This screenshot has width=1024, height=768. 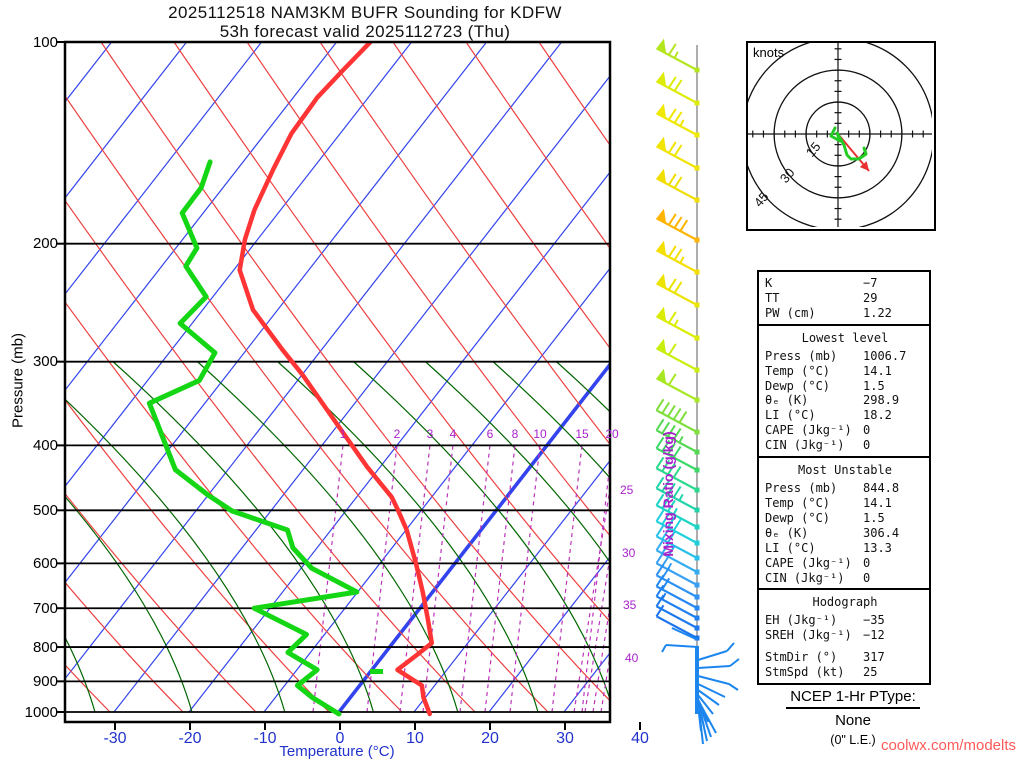 I want to click on stat-row: LI (°C) 13.3, so click(x=828, y=547).